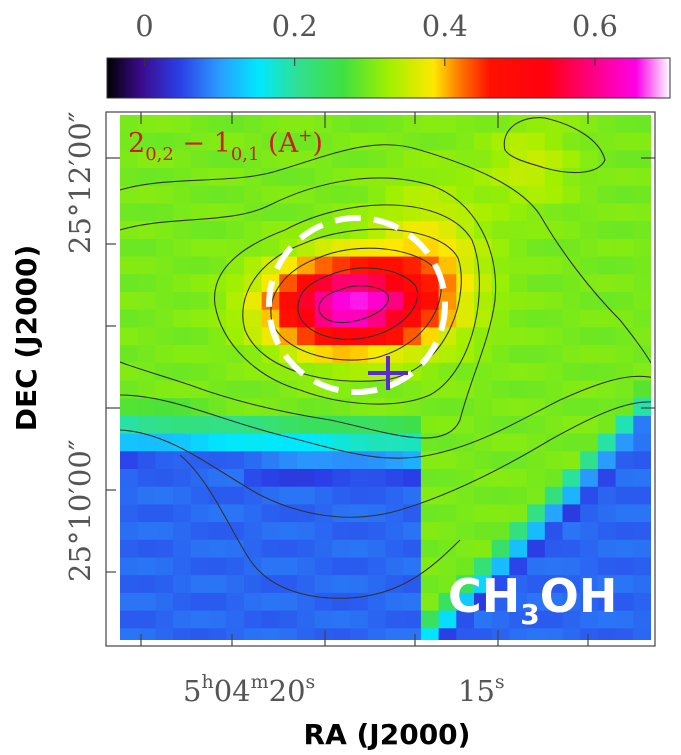 This screenshot has height=755, width=681. Describe the element at coordinates (385, 417) in the screenshot. I see `contour-level` at that location.